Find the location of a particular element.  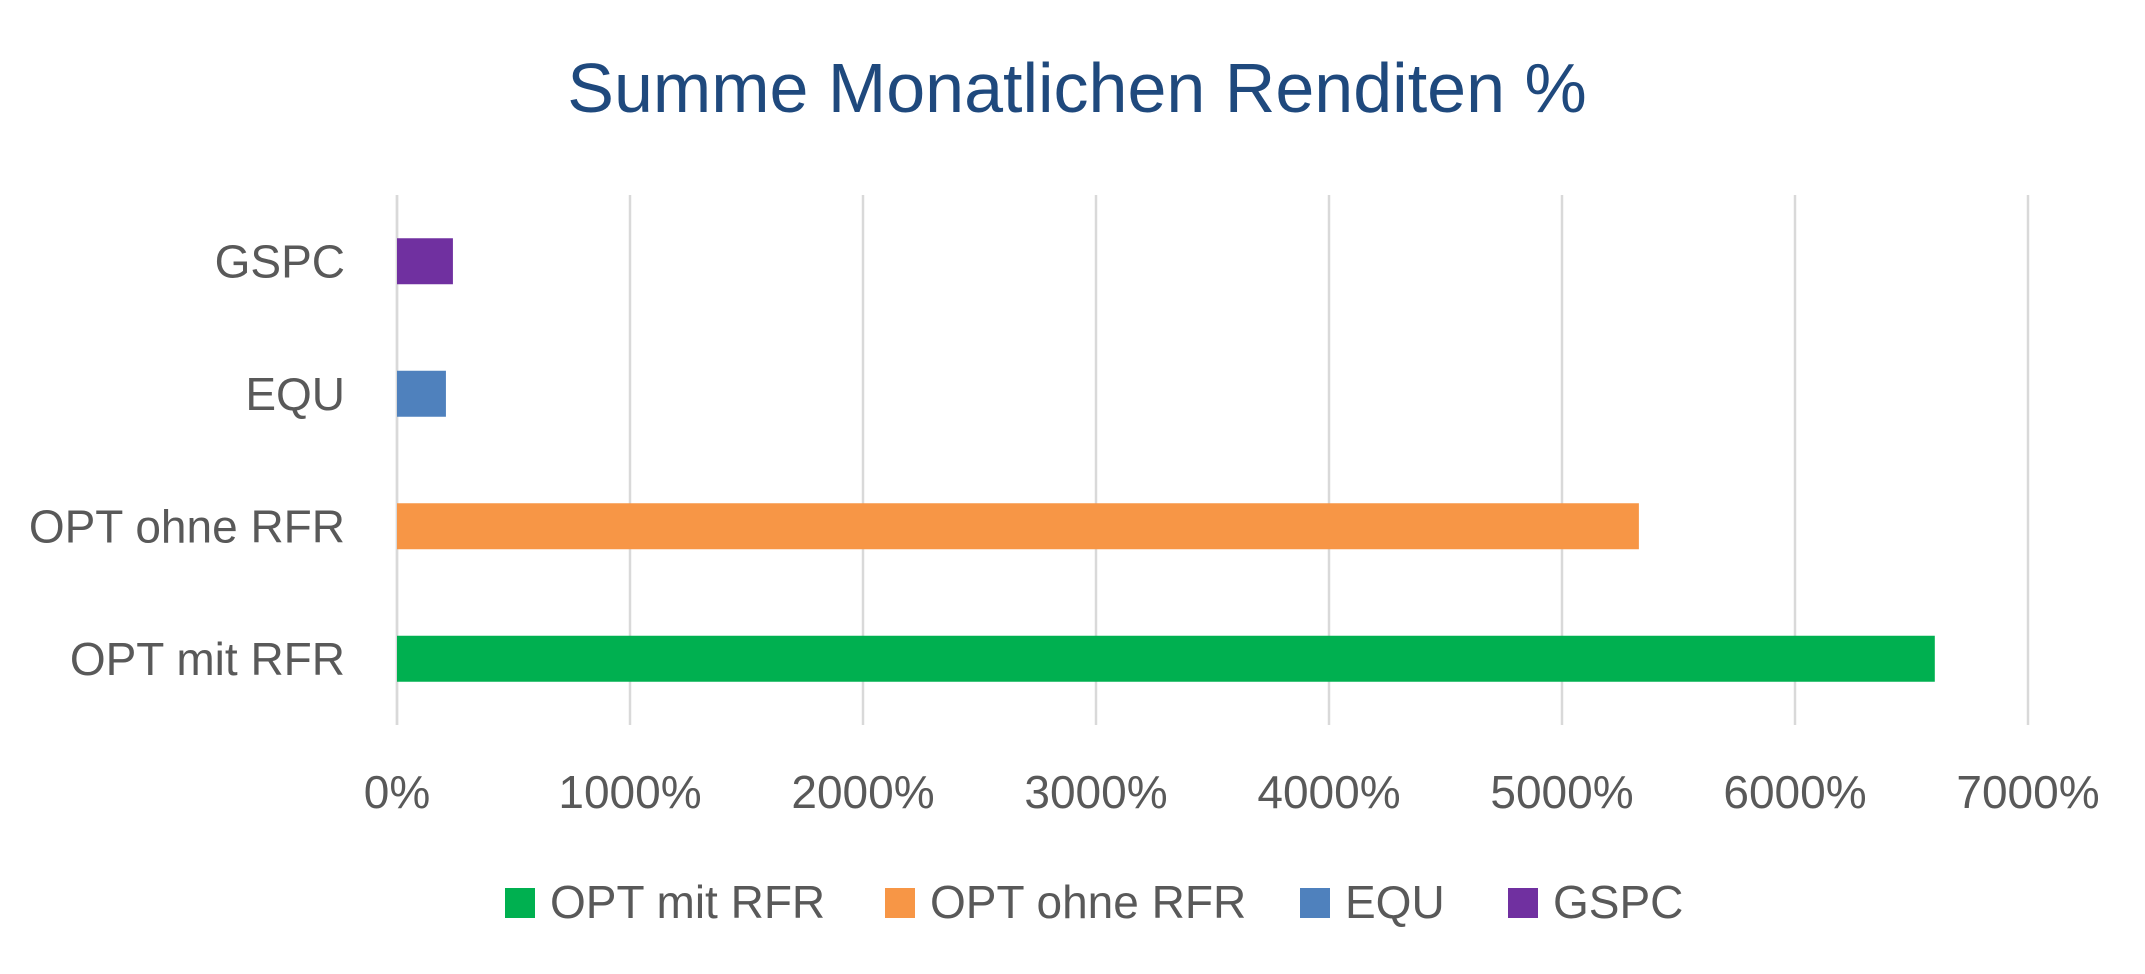

bar-equ is located at coordinates (421, 393).